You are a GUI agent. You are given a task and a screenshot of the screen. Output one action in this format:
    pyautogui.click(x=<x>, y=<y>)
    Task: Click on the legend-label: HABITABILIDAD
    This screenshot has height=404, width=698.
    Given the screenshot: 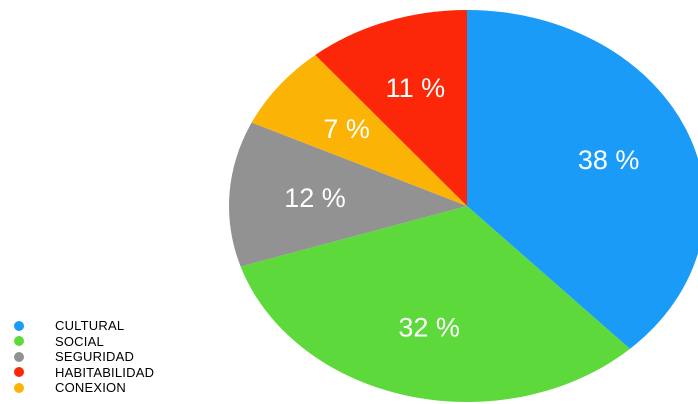 What is the action you would take?
    pyautogui.click(x=105, y=372)
    